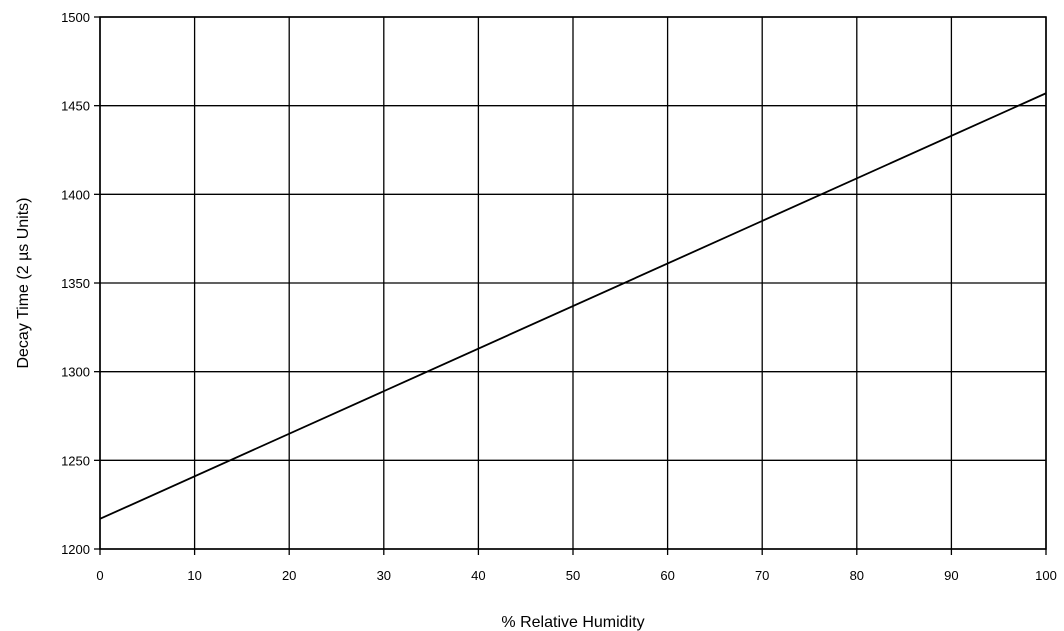  Describe the element at coordinates (857, 575) in the screenshot. I see `x-tick-label: 80` at that location.